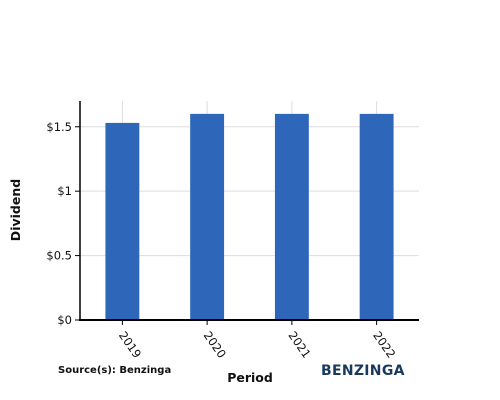  Describe the element at coordinates (207, 216) in the screenshot. I see `bar-2020` at that location.